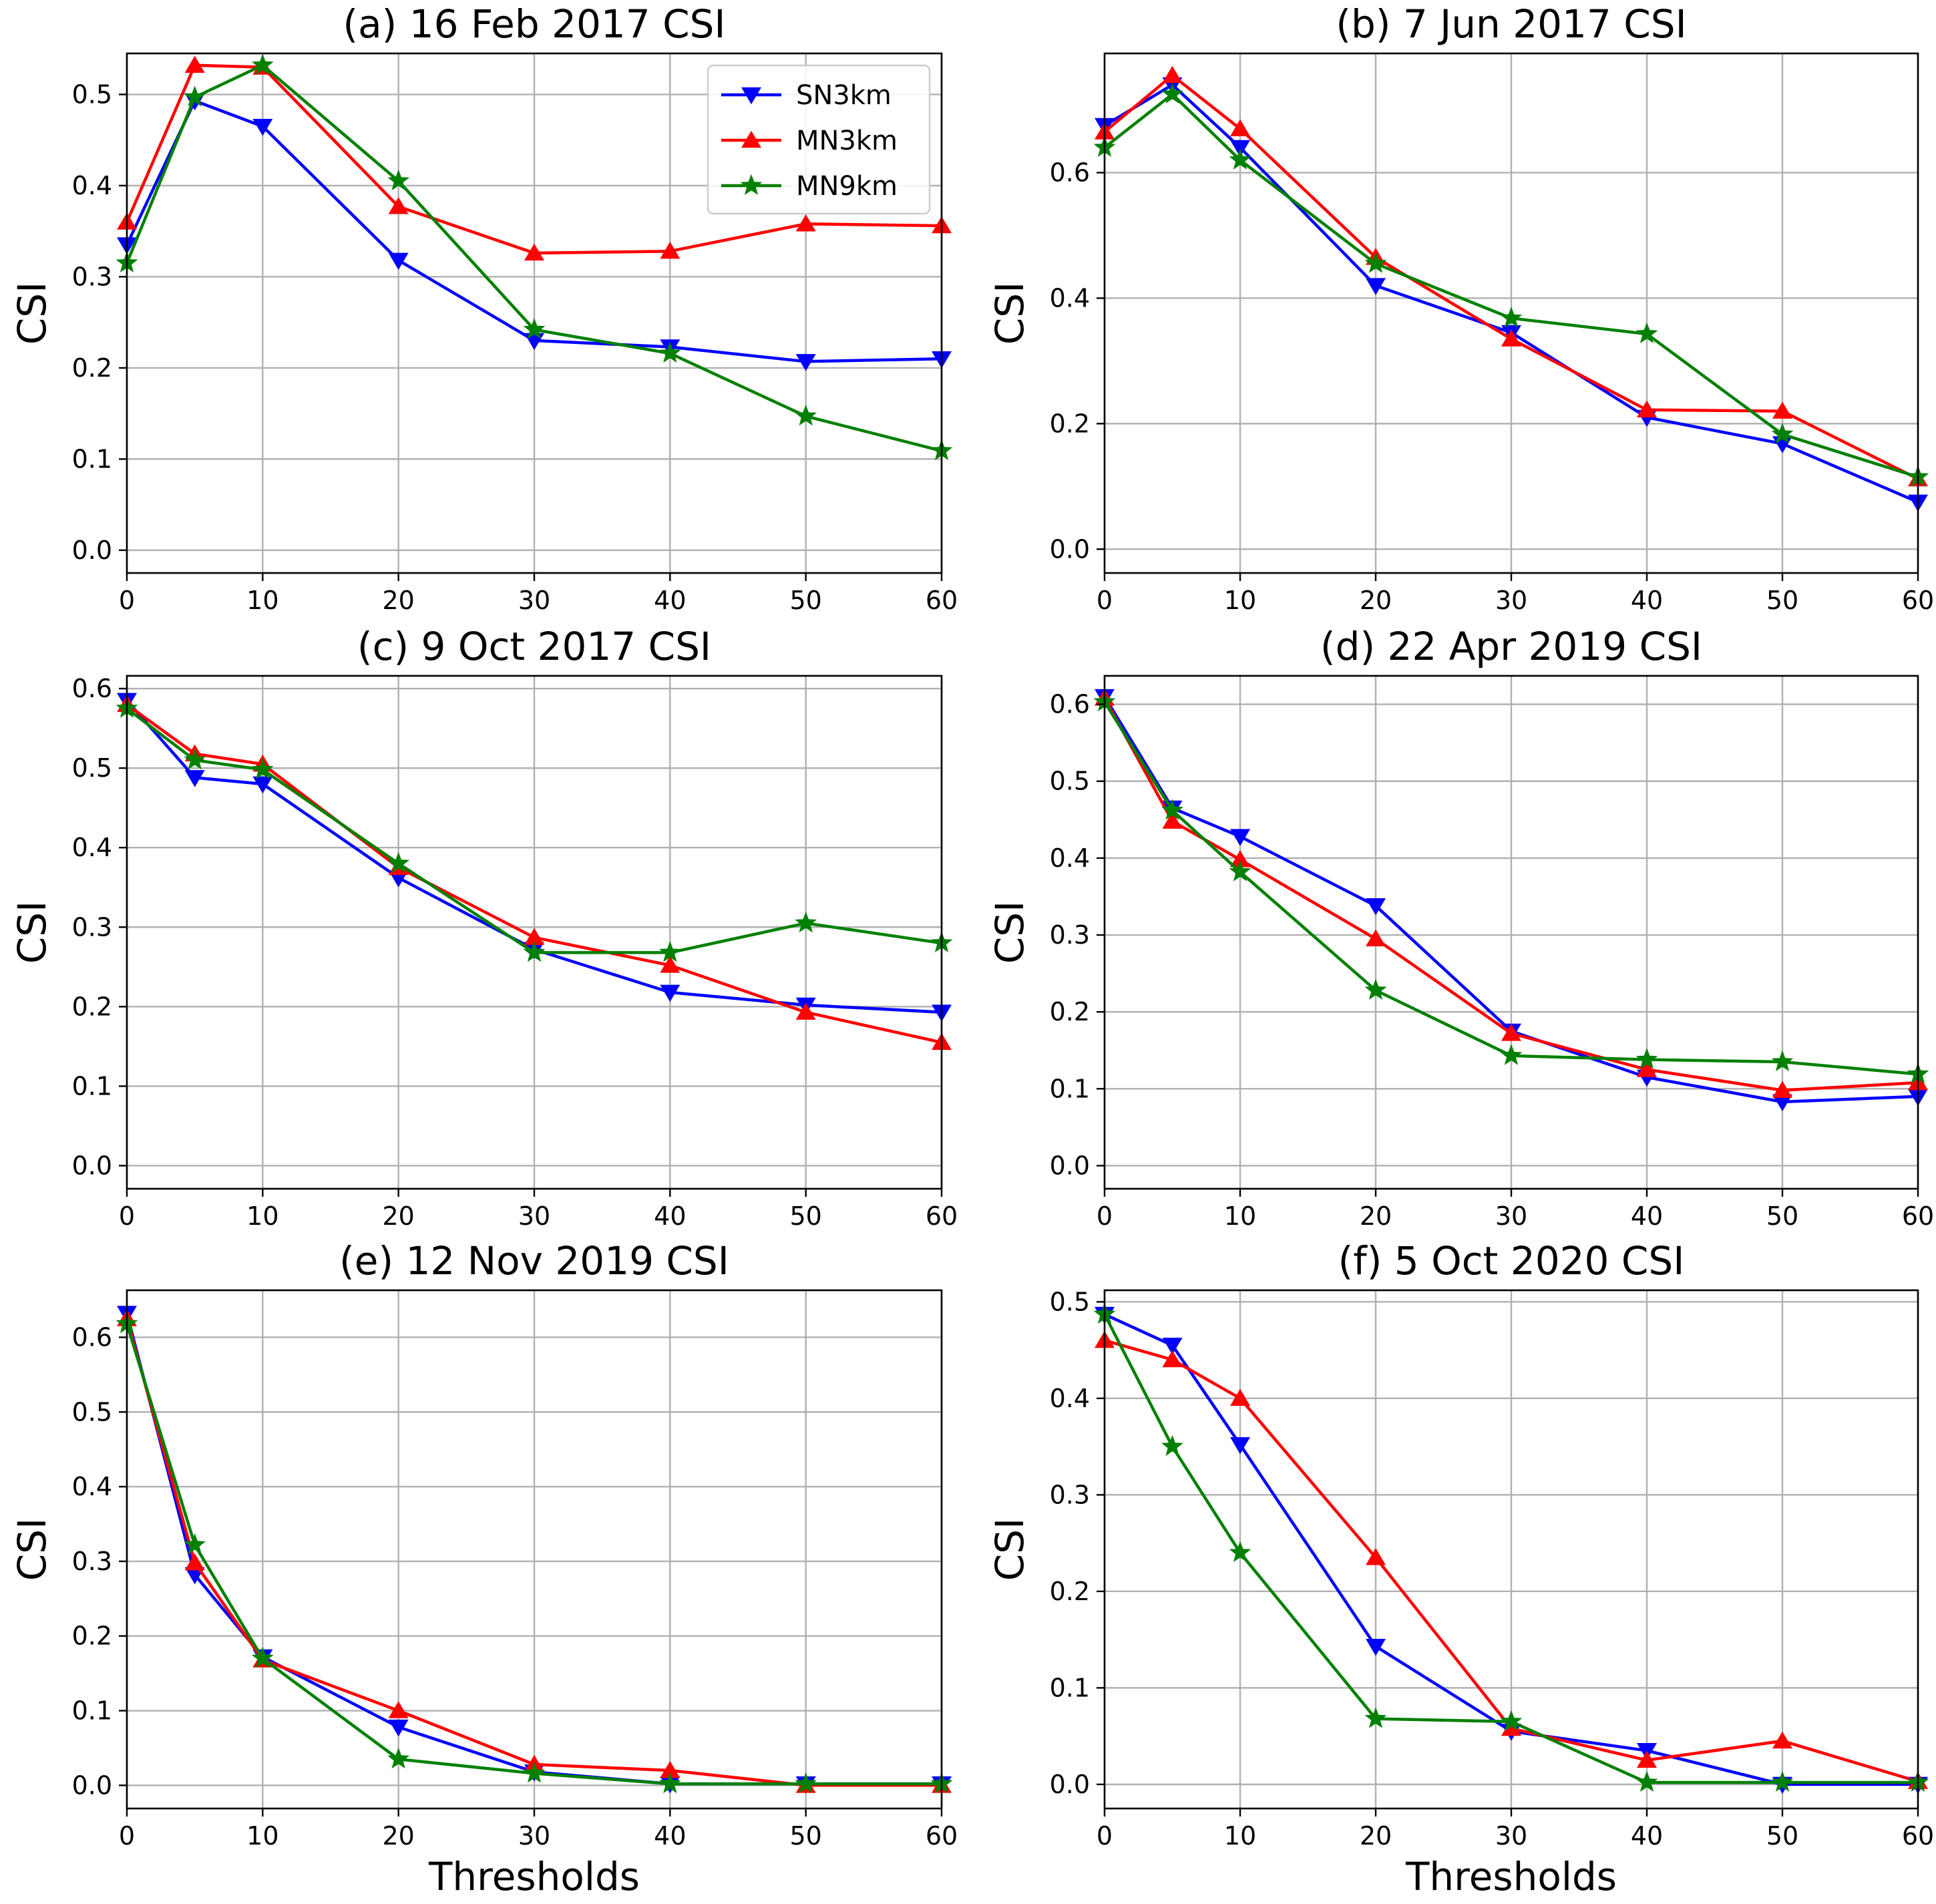 This screenshot has width=1936, height=1904. I want to click on gridlines, so click(1511, 933).